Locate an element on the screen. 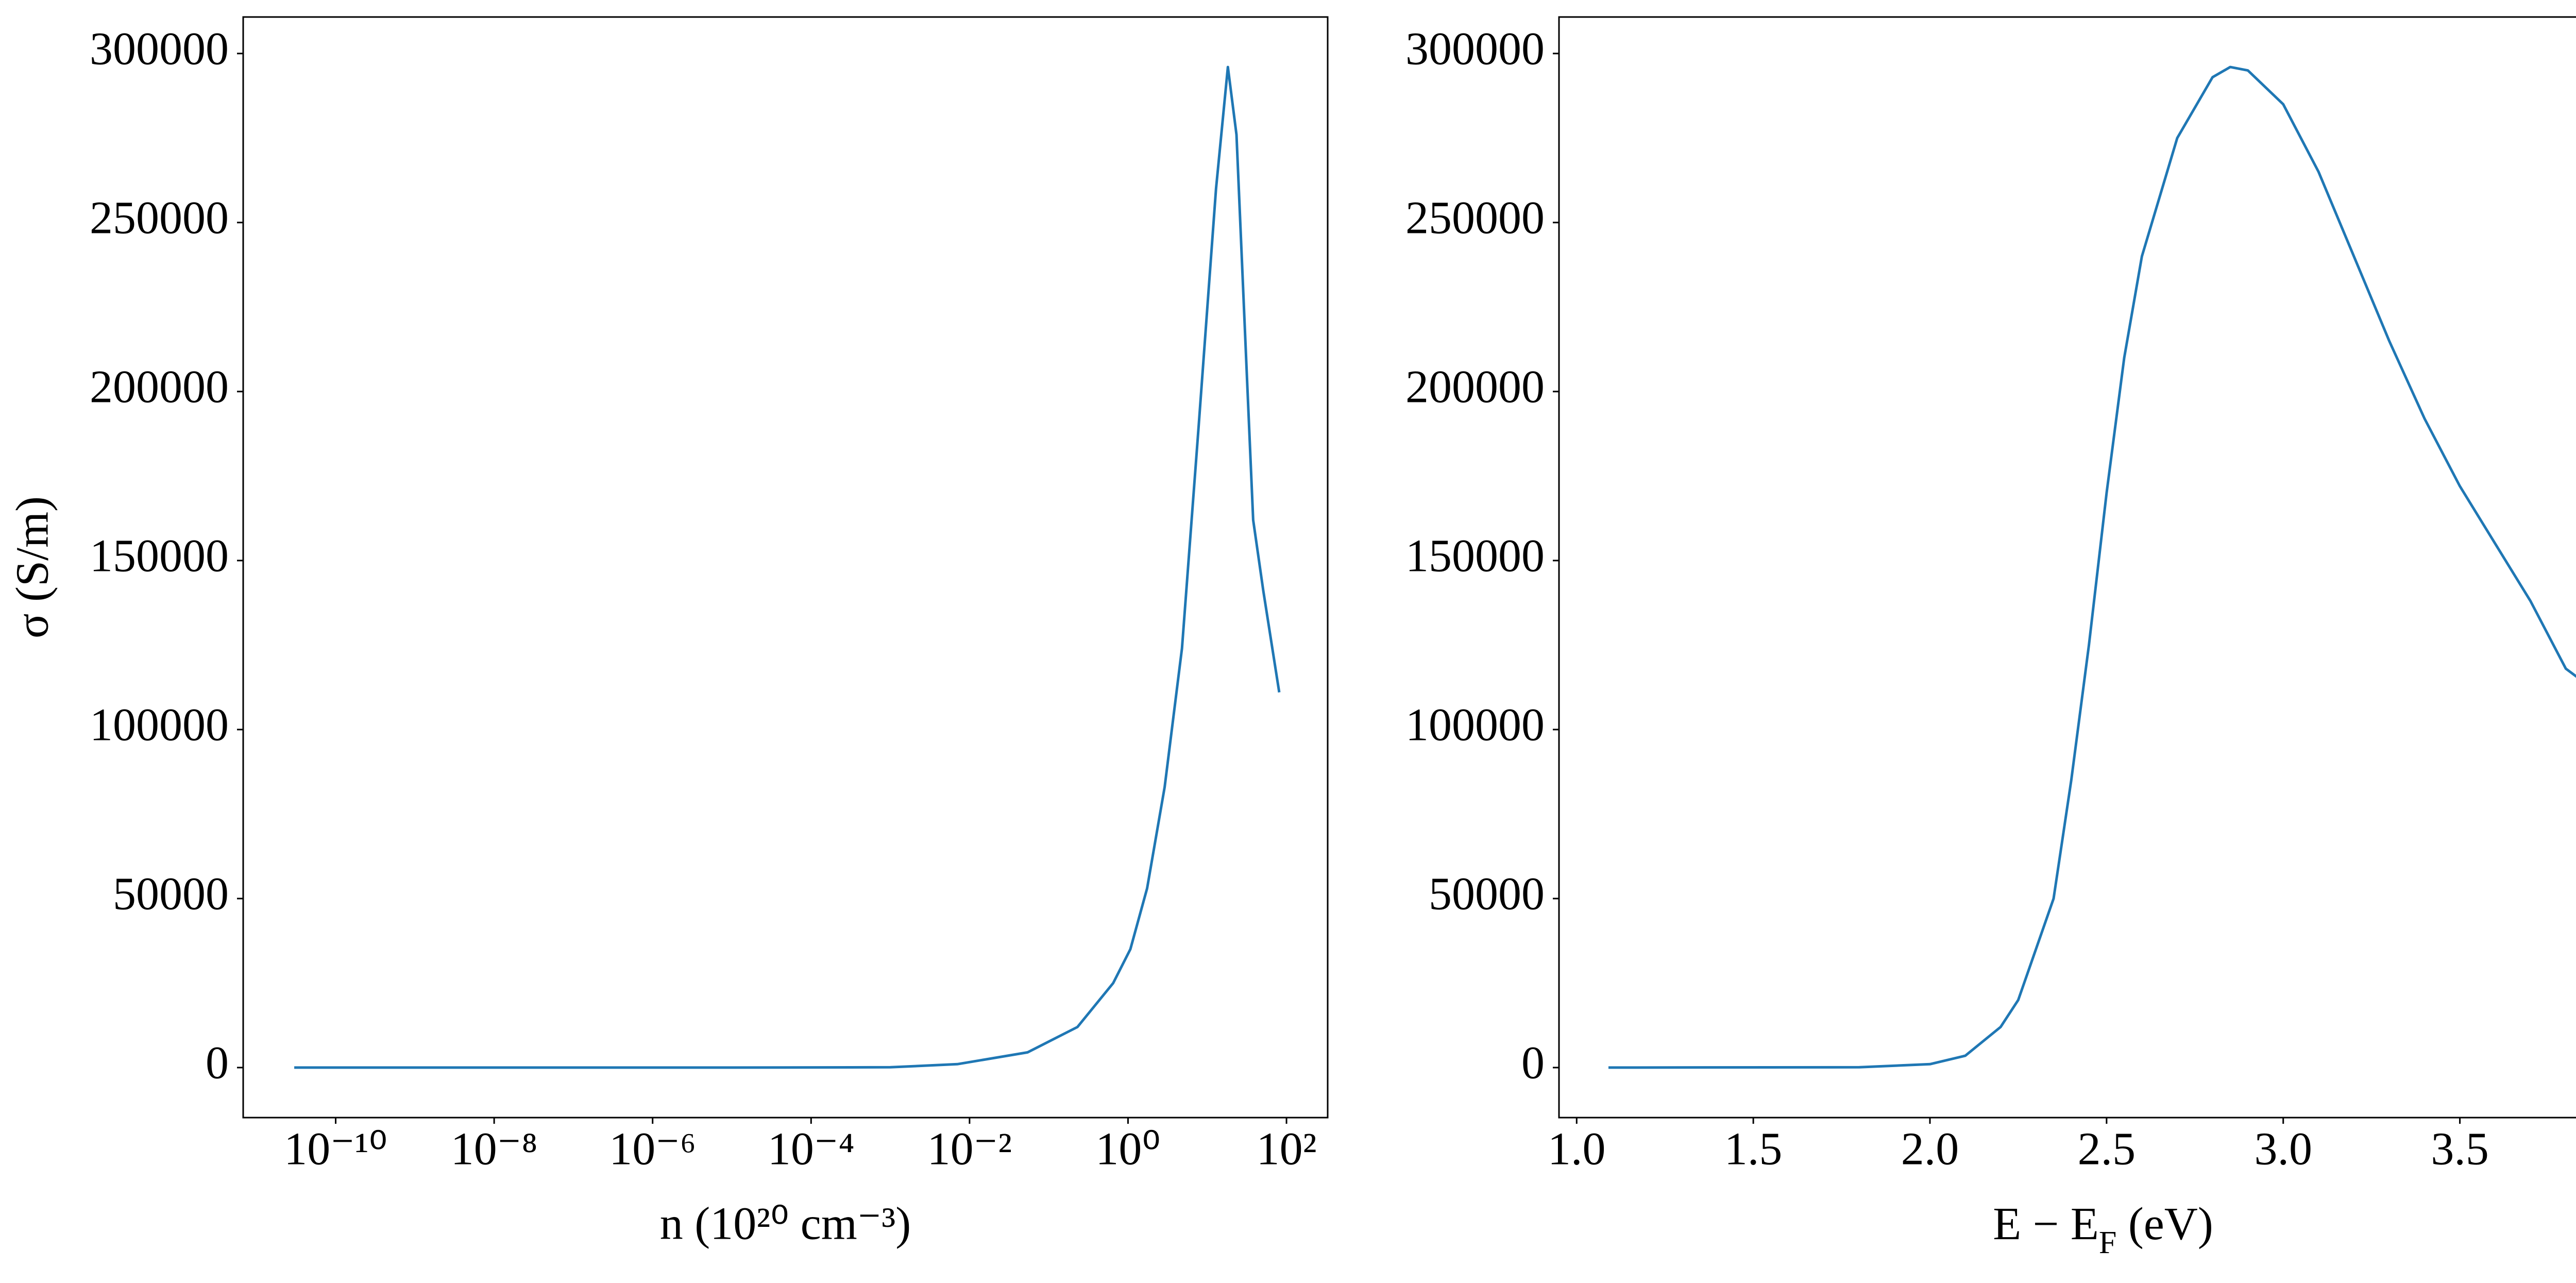 This screenshot has width=2576, height=1283. x-tick-label: 10⁻⁶ is located at coordinates (652, 1149).